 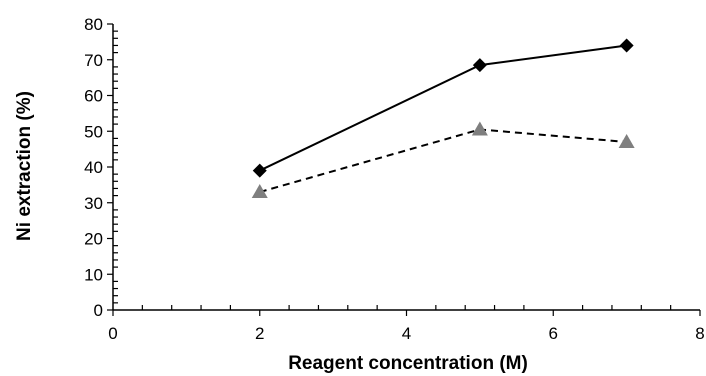 I want to click on y-tick-label: 50, so click(x=93, y=131).